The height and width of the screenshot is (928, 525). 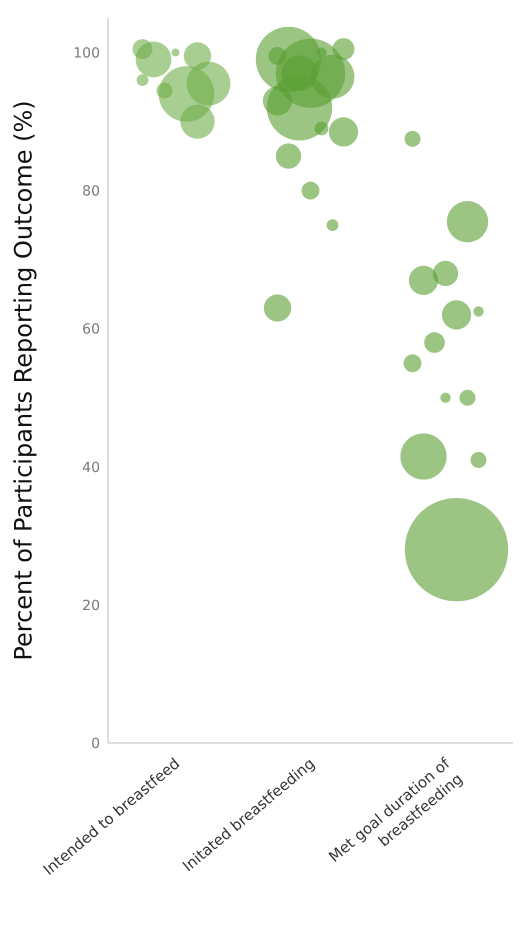 What do you see at coordinates (91, 468) in the screenshot?
I see `y-tick-label: 40` at bounding box center [91, 468].